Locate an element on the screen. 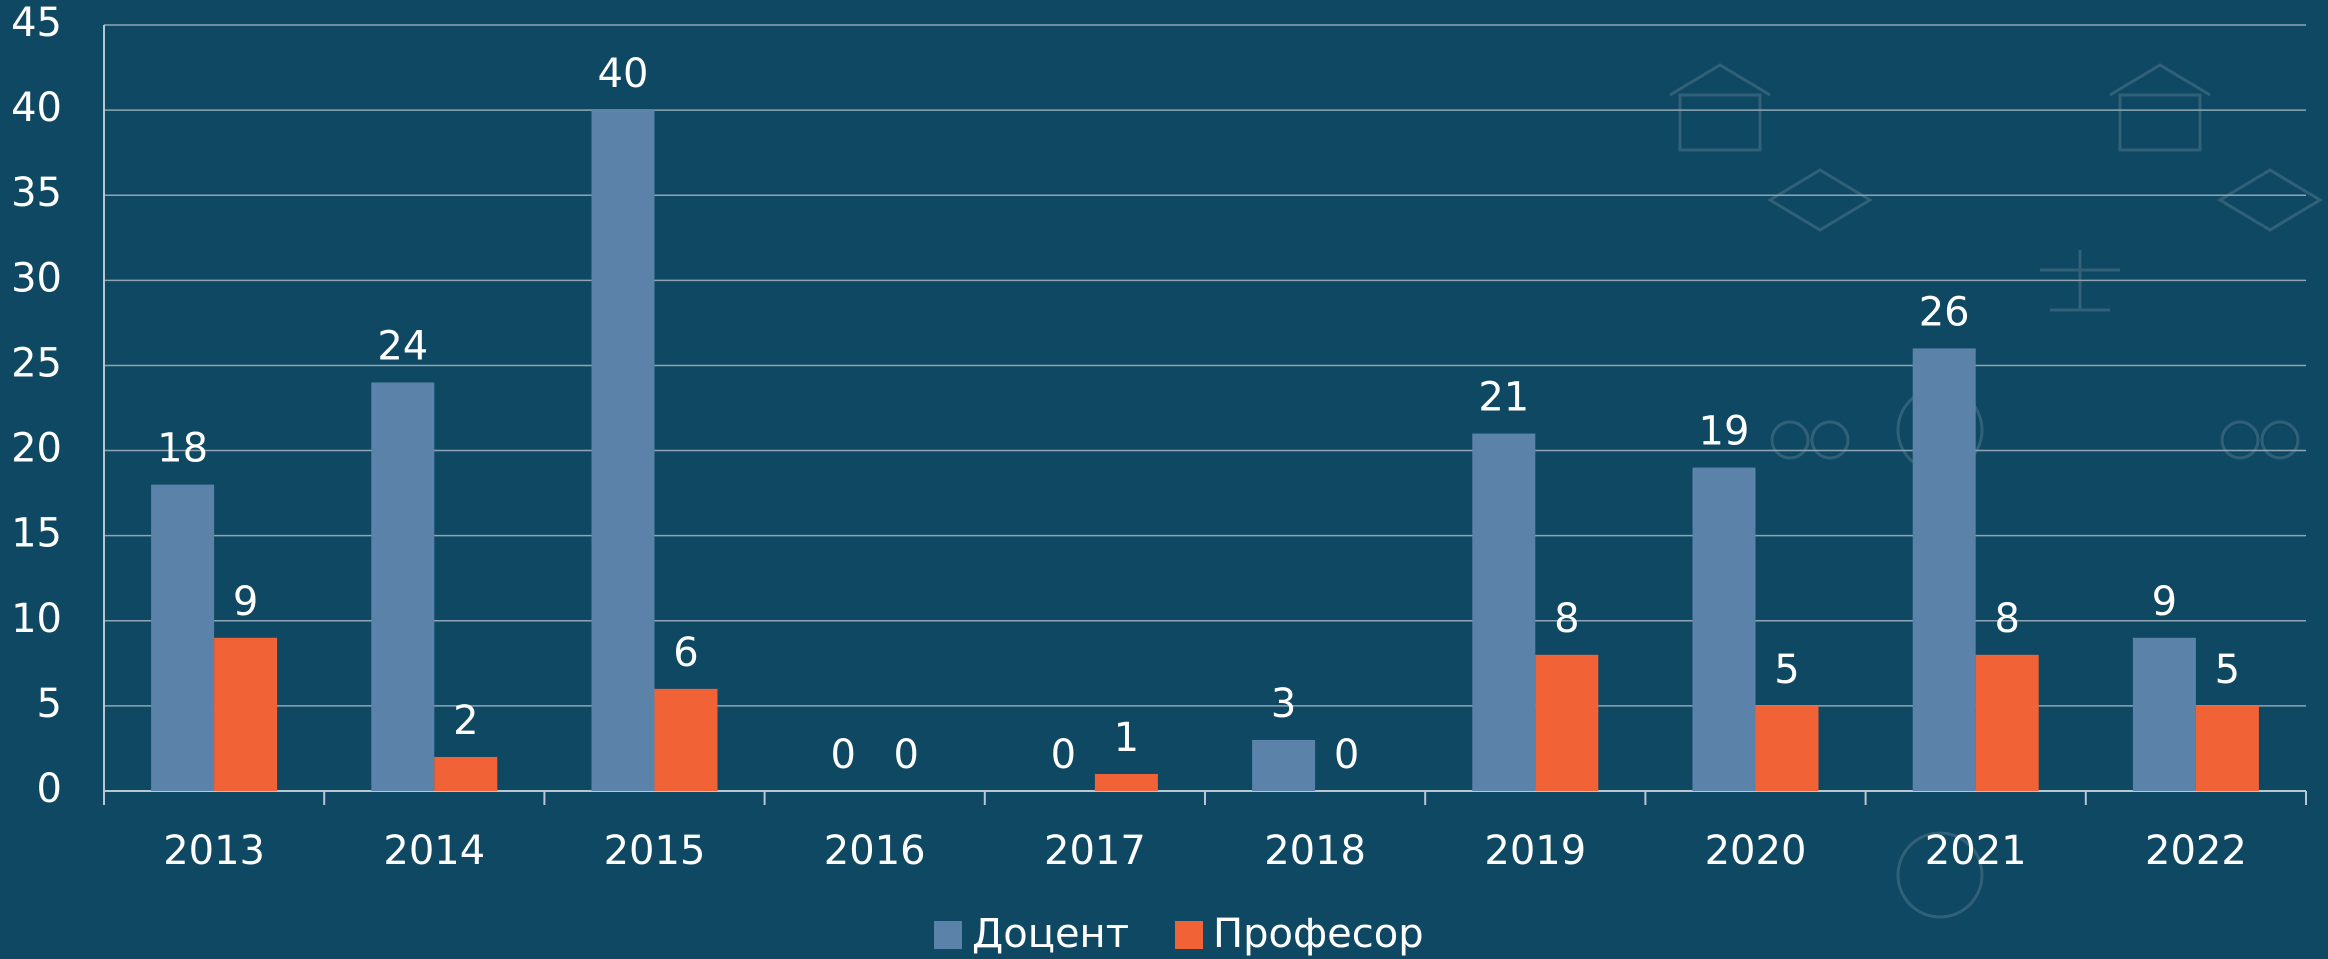  data-label: 19 is located at coordinates (1724, 432).